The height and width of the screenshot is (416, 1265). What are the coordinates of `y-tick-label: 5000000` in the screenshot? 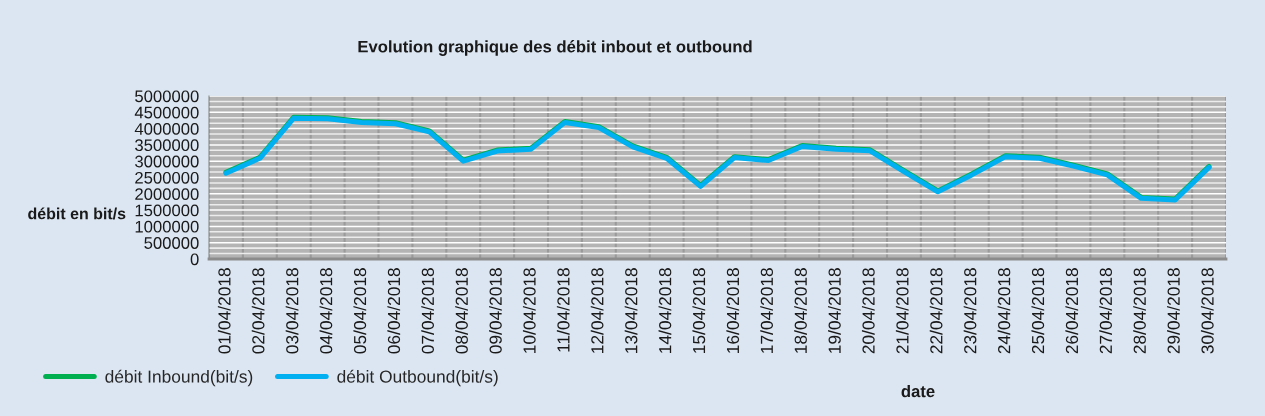 It's located at (167, 96).